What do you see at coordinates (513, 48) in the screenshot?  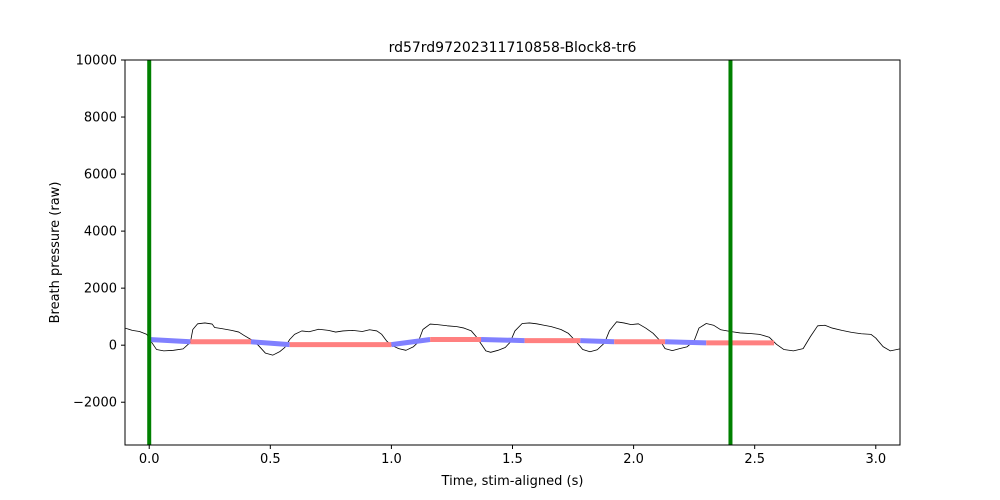 I see `chart-title: rd57rd97202311710858-Block8-tr6` at bounding box center [513, 48].